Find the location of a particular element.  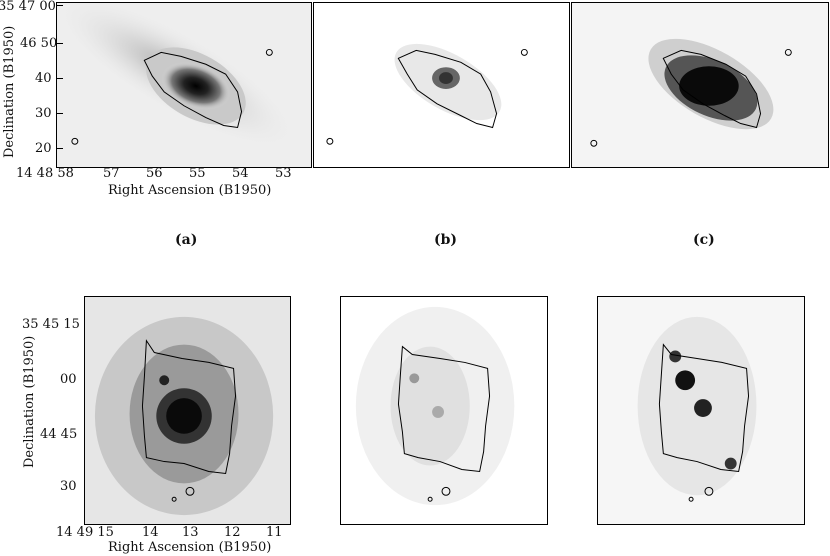

x-axis-title-bottom: Right Ascension (B1950) is located at coordinates (190, 547).